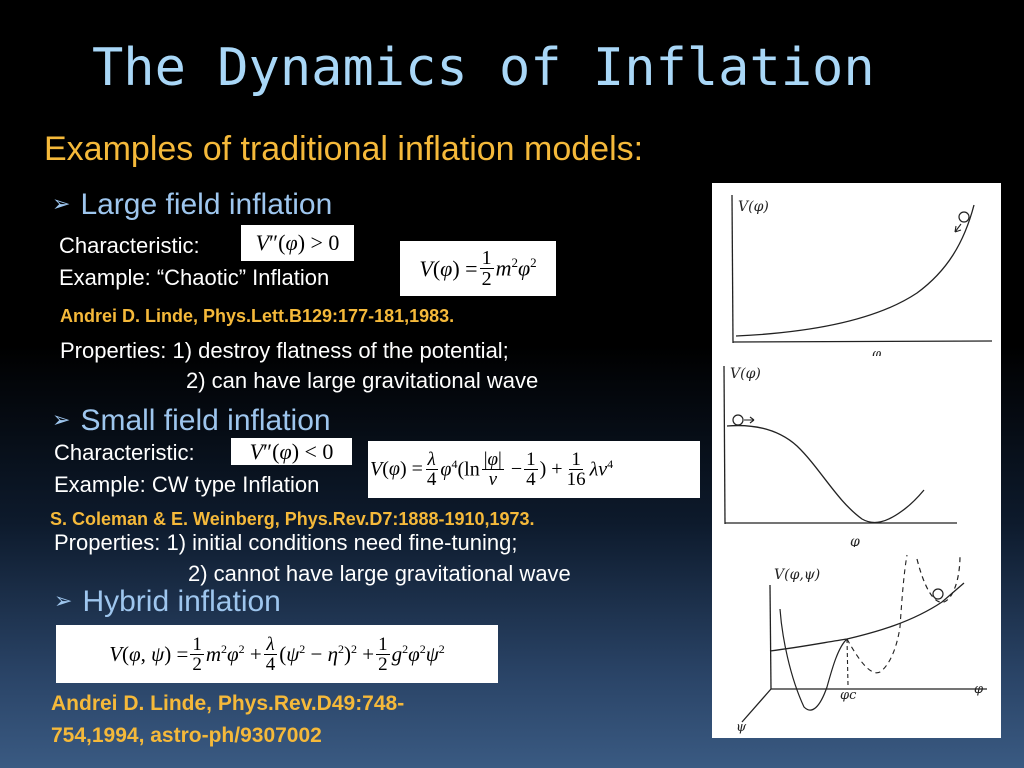 The height and width of the screenshot is (768, 1024). I want to click on sketch-valley-line, so click(867, 617).